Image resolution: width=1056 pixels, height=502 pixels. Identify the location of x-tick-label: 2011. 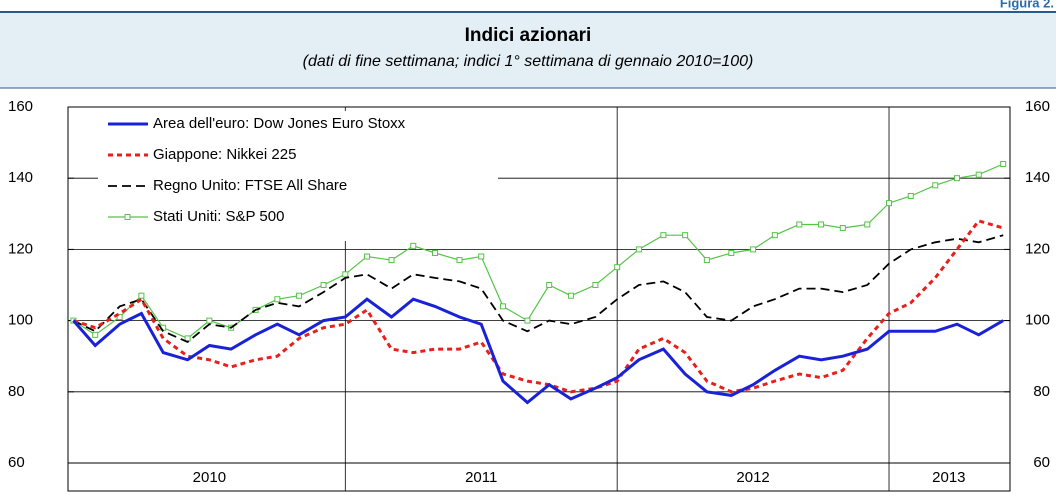
(481, 477).